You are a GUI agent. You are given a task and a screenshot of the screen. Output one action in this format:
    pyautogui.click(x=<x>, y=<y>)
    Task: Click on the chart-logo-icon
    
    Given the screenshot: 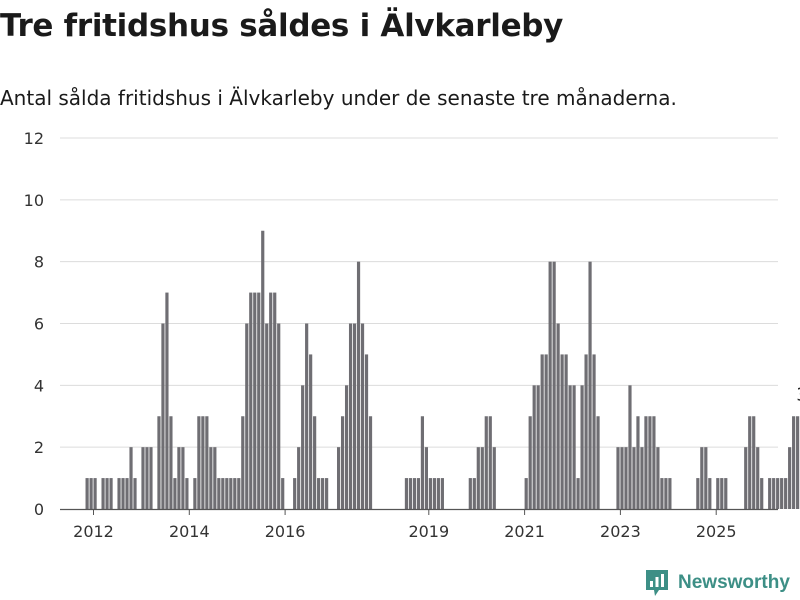 What is the action you would take?
    pyautogui.click(x=657, y=583)
    